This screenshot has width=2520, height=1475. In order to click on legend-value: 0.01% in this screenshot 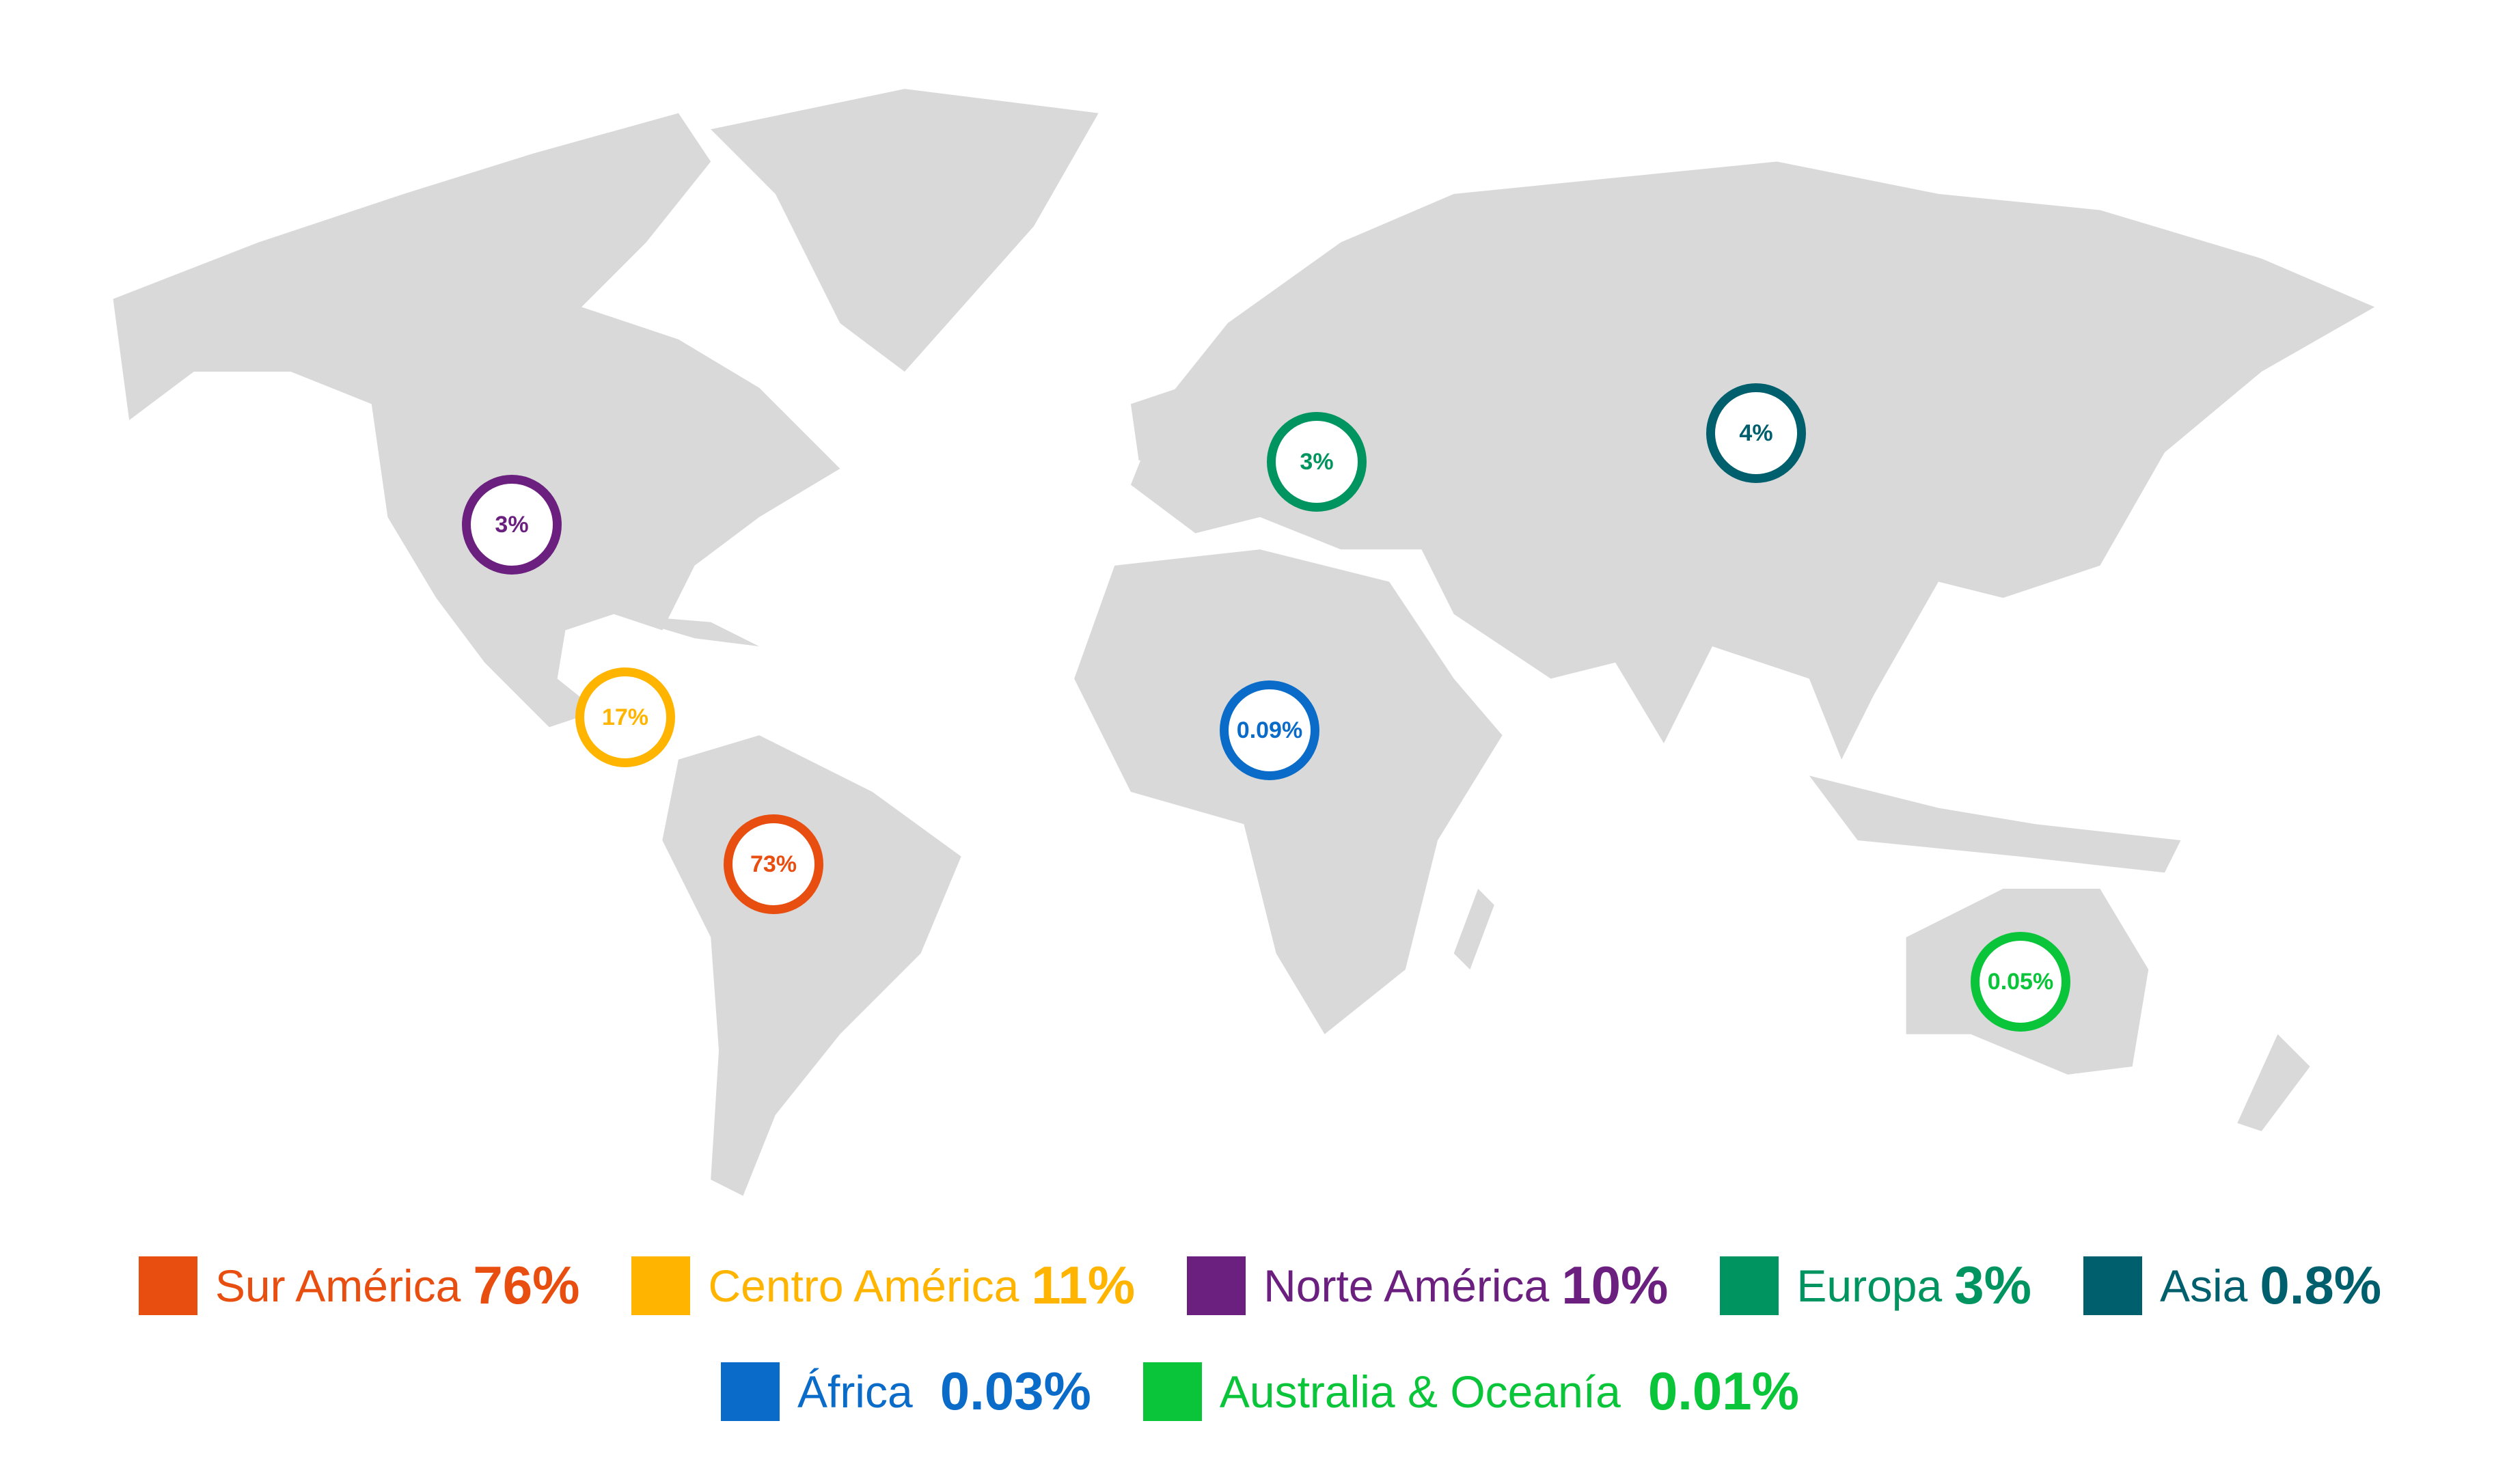, I will do `click(1723, 1391)`.